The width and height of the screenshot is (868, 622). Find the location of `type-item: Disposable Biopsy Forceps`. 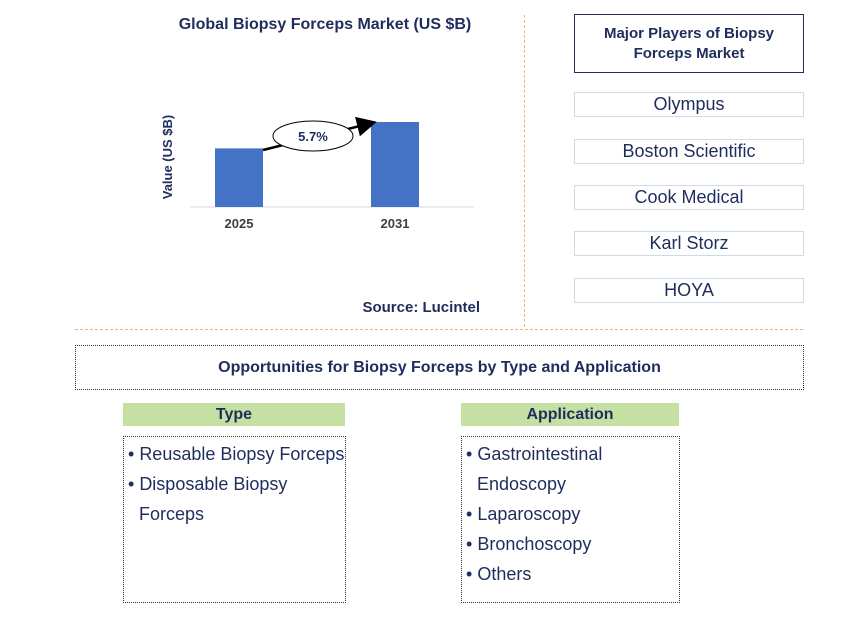

type-item: Disposable Biopsy Forceps is located at coordinates (234, 499).